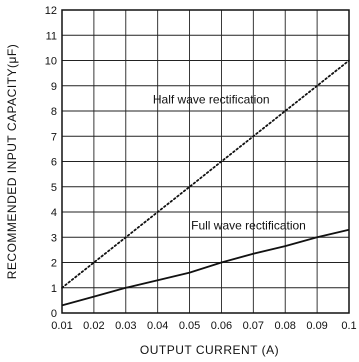 The image size is (359, 362). What do you see at coordinates (51, 36) in the screenshot?
I see `y-tick-label: 11` at bounding box center [51, 36].